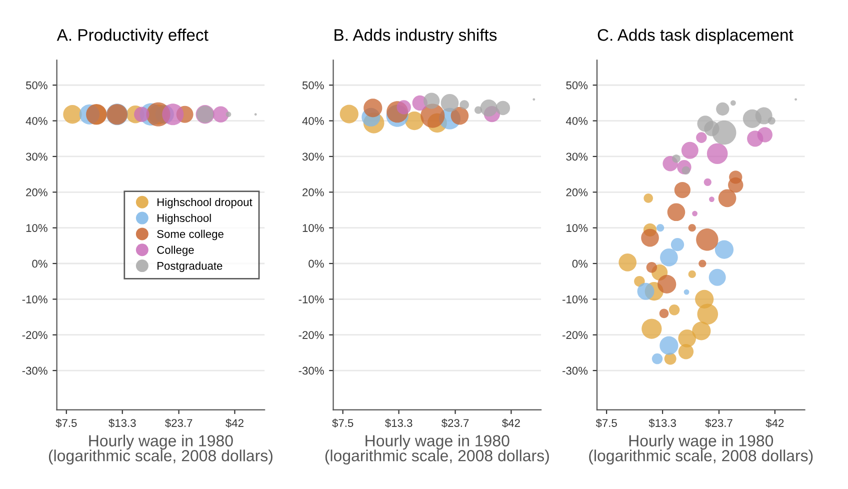 The image size is (848, 489). Describe the element at coordinates (696, 36) in the screenshot. I see `chart-title: C. Adds task displacement` at that location.